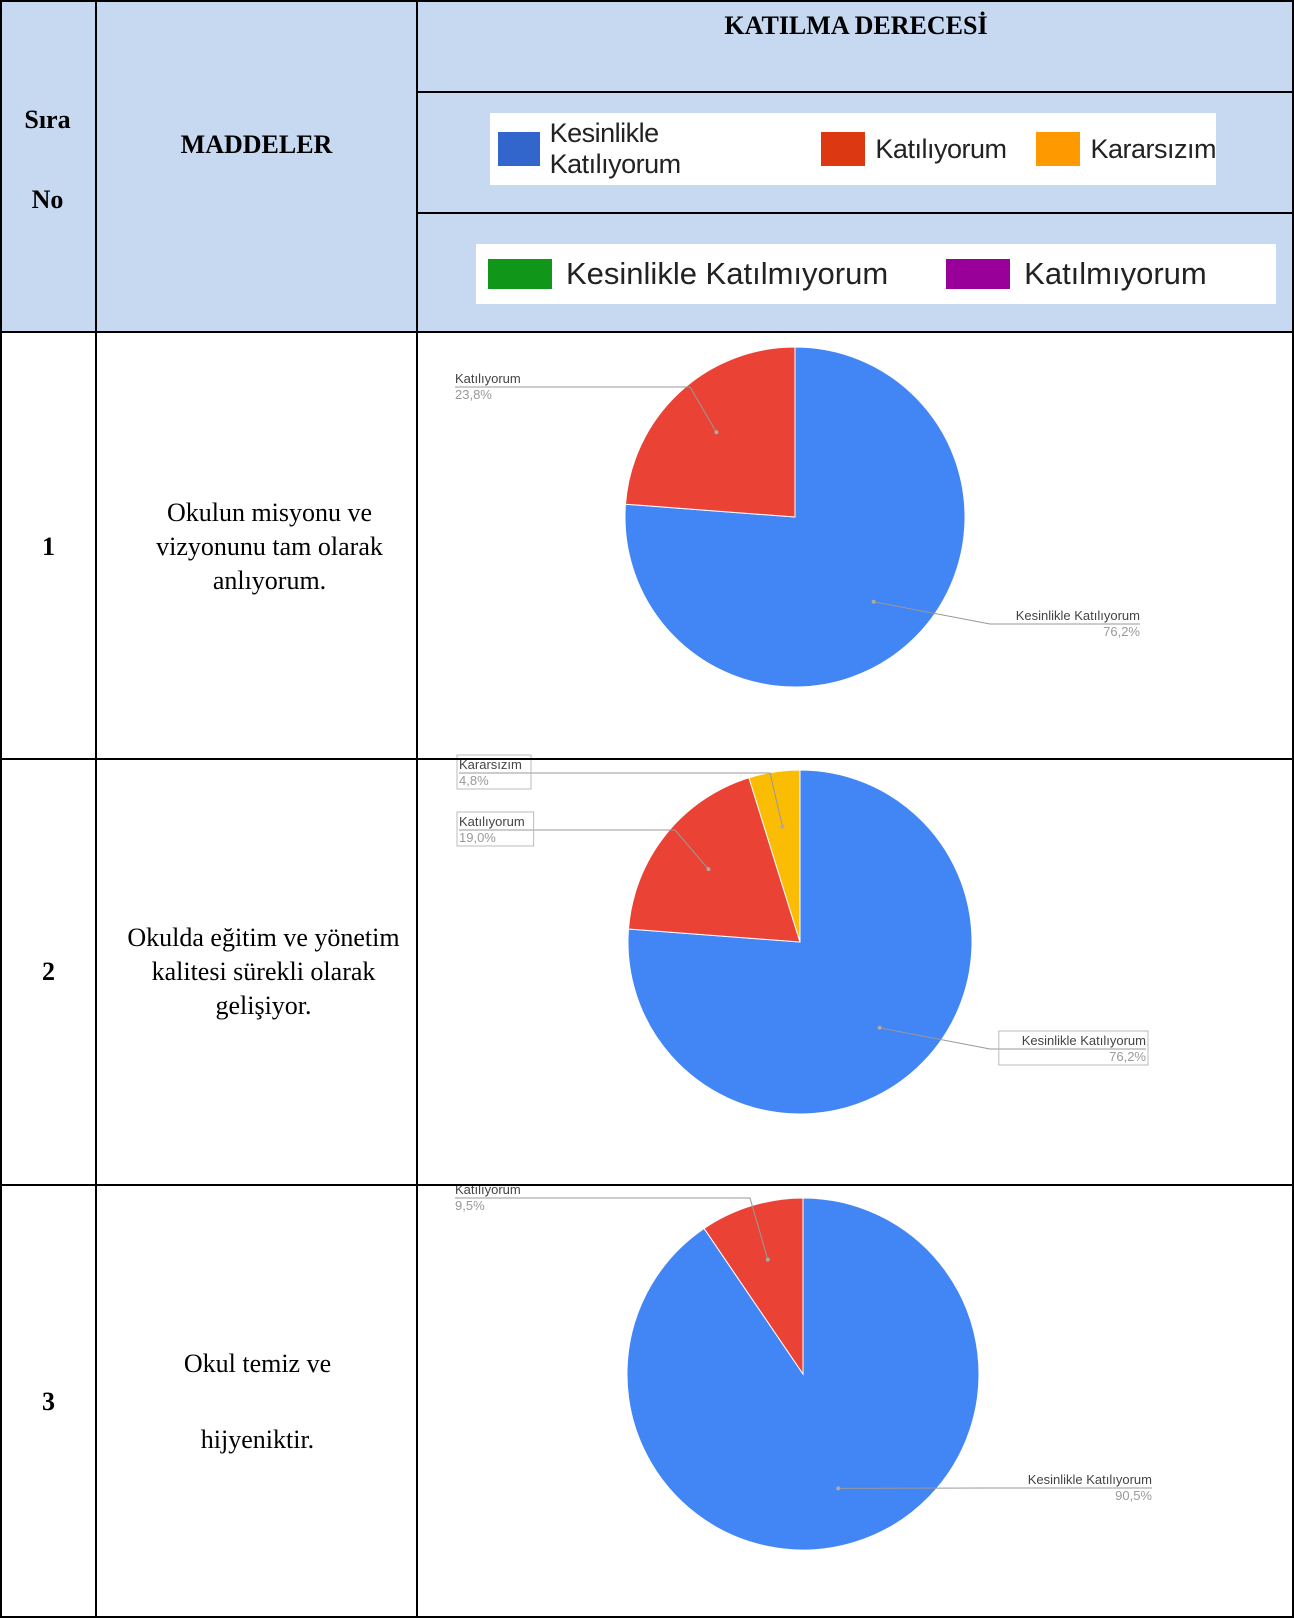  I want to click on pie-3-label-1: Kesinlikle Katılıyorum, so click(1090, 1479).